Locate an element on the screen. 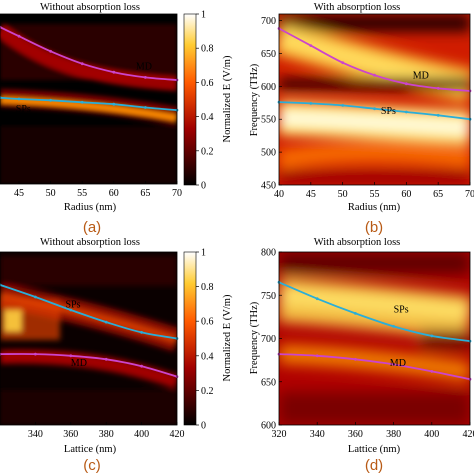 The width and height of the screenshot is (474, 474). panel-b-curves is located at coordinates (374, 74).